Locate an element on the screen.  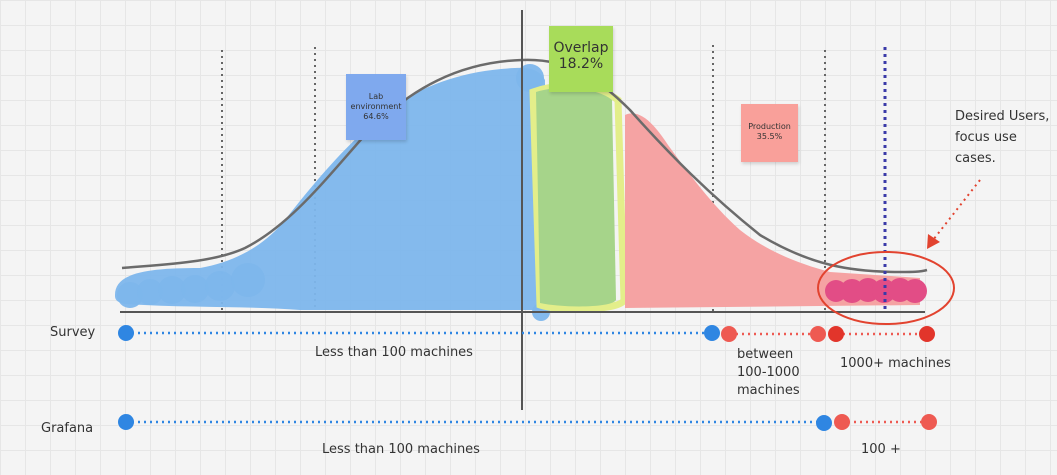
annotation-arrow is located at coordinates (954, 214).